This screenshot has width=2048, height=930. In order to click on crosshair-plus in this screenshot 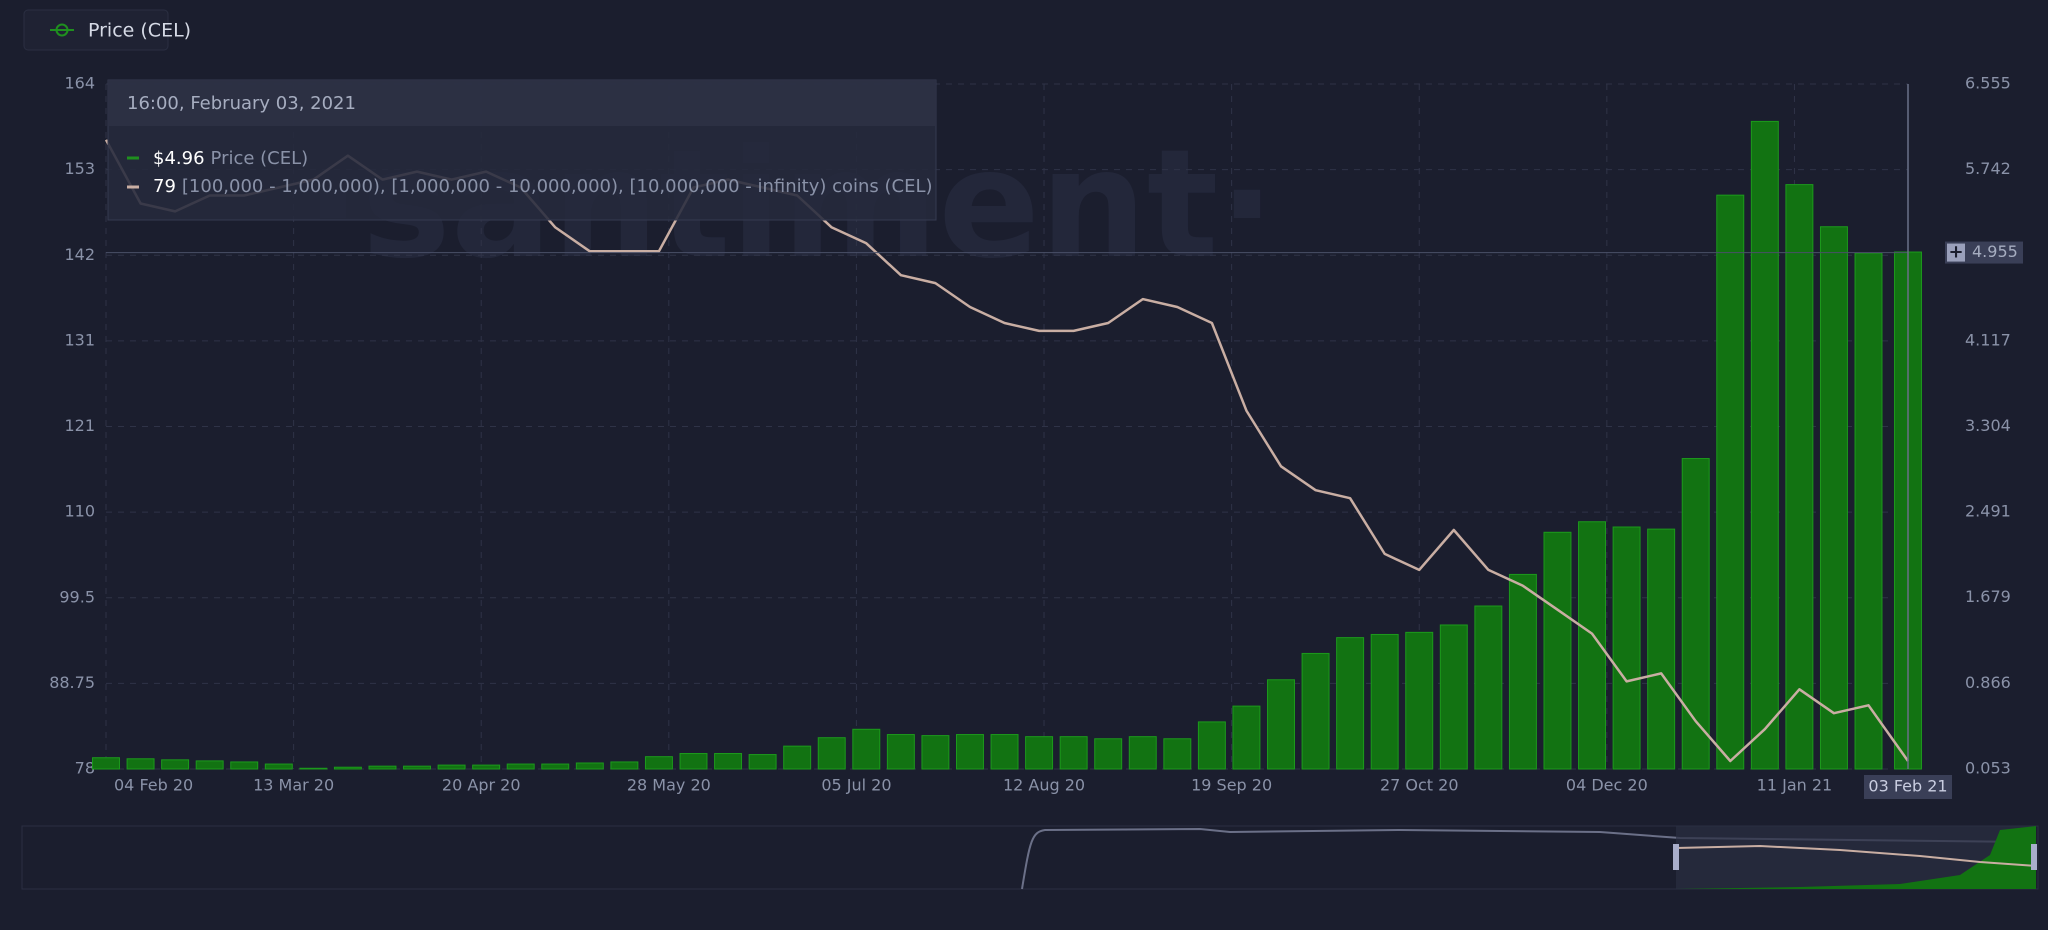, I will do `click(1956, 252)`.